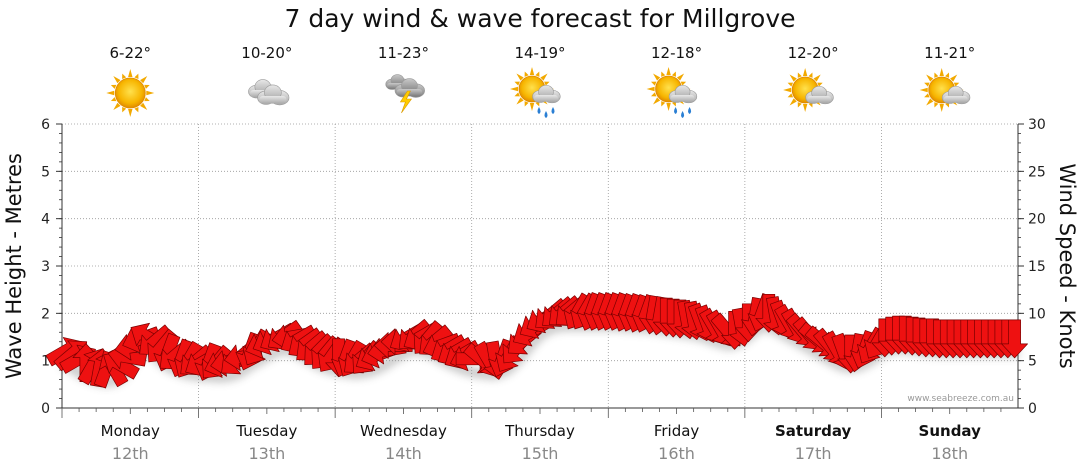 Image resolution: width=1080 pixels, height=475 pixels. I want to click on lightning-bolt, so click(406, 102).